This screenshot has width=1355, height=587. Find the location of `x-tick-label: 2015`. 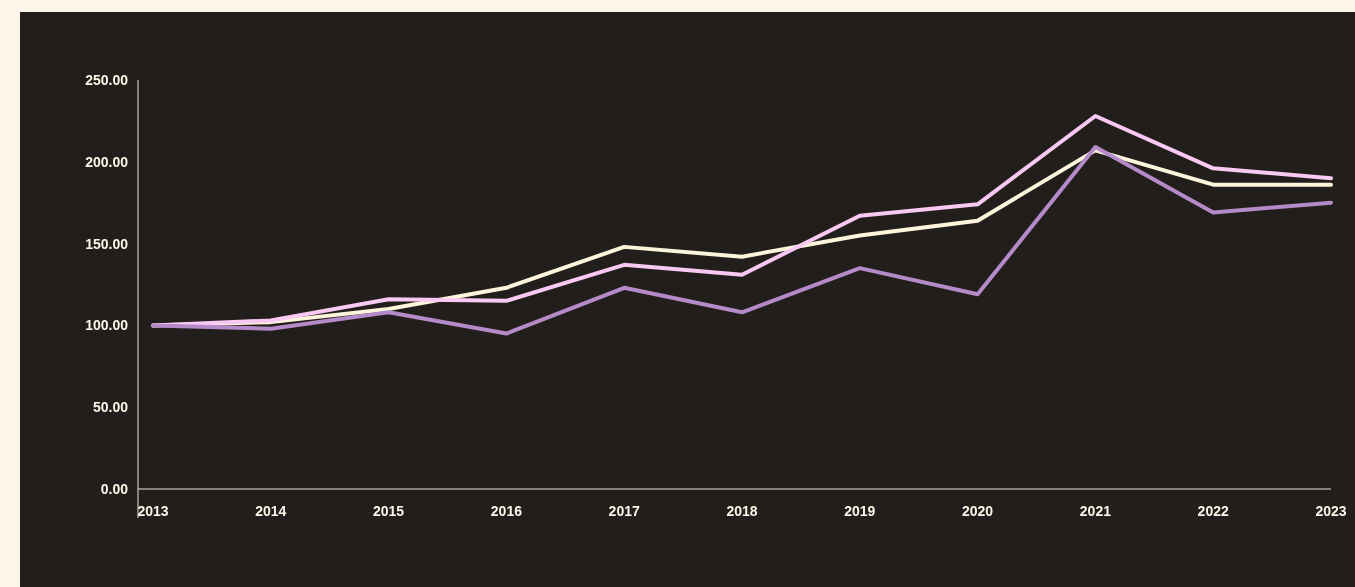

x-tick-label: 2015 is located at coordinates (389, 511).